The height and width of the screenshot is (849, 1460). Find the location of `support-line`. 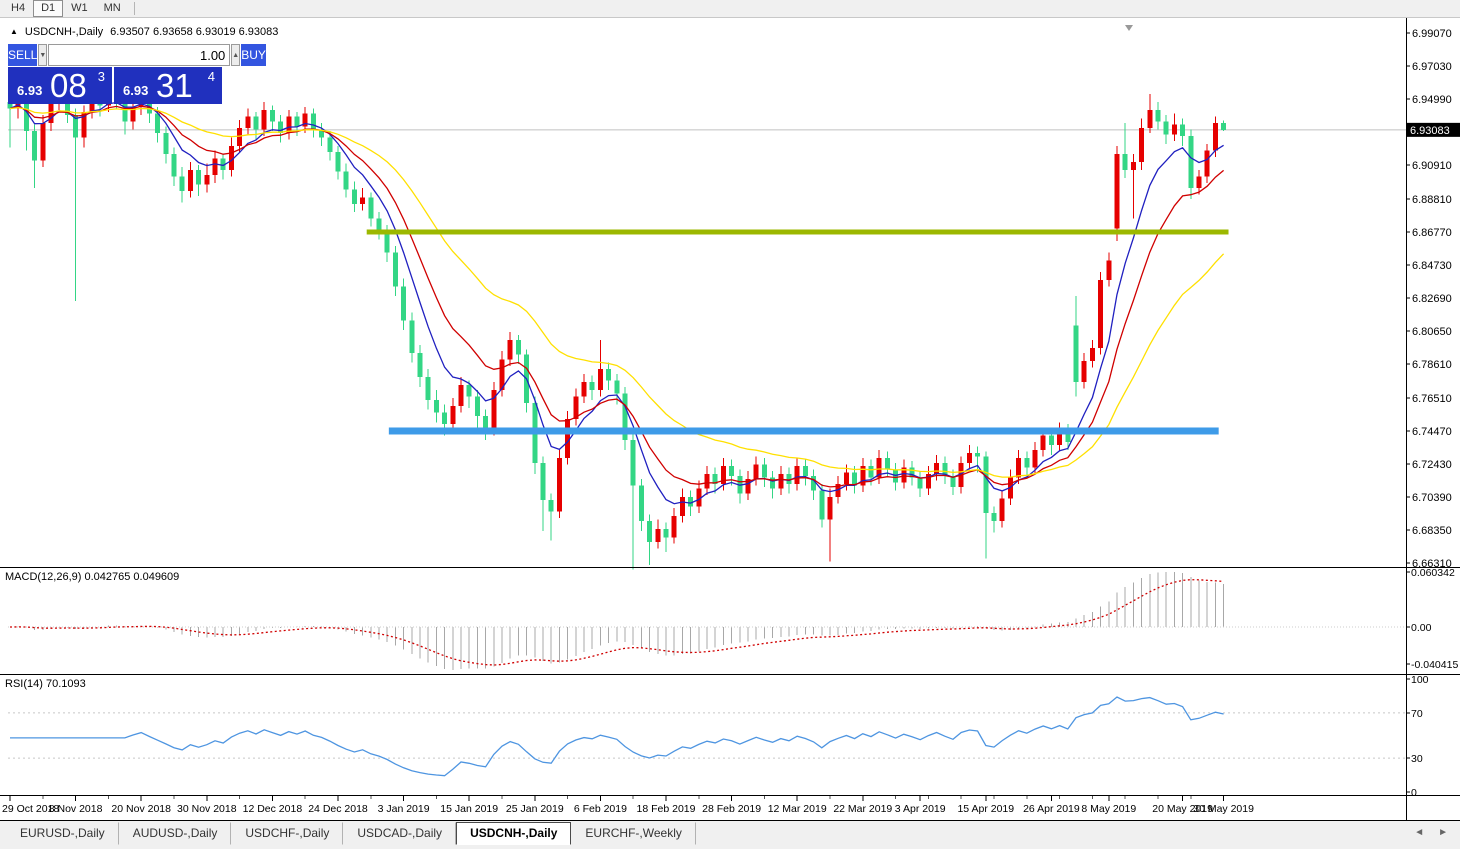

support-line is located at coordinates (803, 431).